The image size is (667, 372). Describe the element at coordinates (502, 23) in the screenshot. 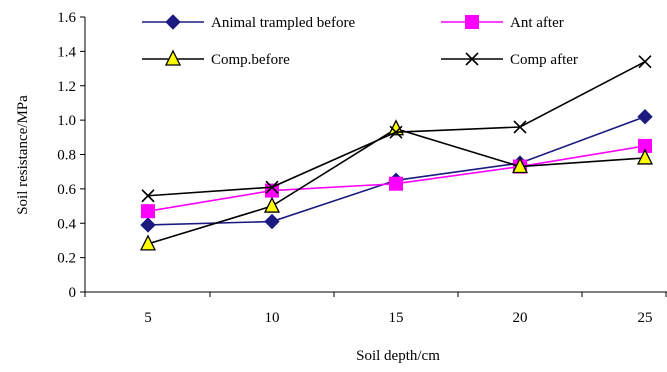

I see `legend-item-2: Ant after` at that location.